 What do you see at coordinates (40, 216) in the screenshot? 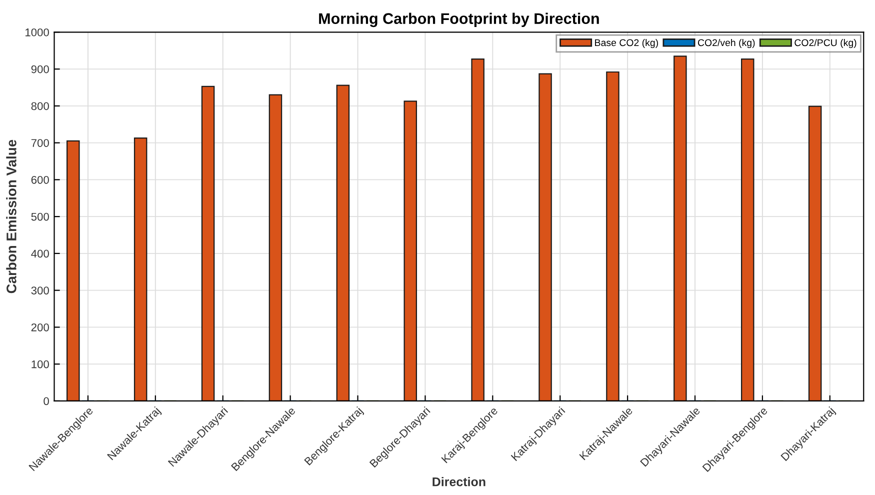
I see `y-tick-label: 500` at bounding box center [40, 216].